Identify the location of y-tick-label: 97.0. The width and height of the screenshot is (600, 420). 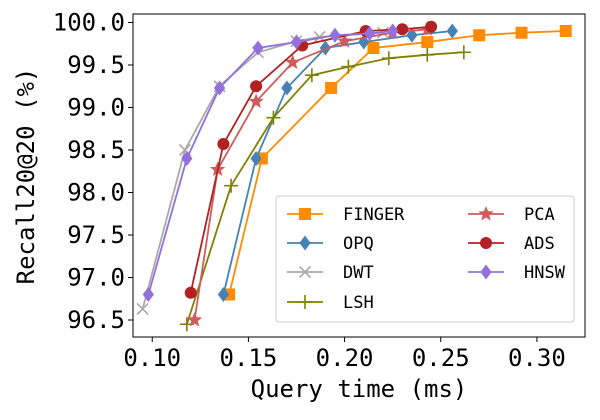
(96, 278).